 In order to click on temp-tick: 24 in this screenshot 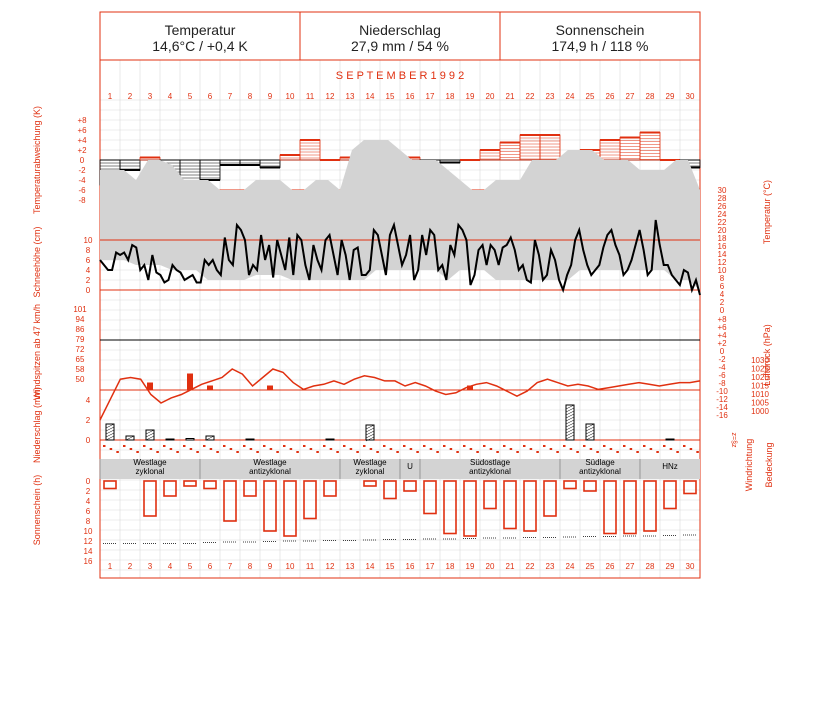, I will do `click(722, 214)`.